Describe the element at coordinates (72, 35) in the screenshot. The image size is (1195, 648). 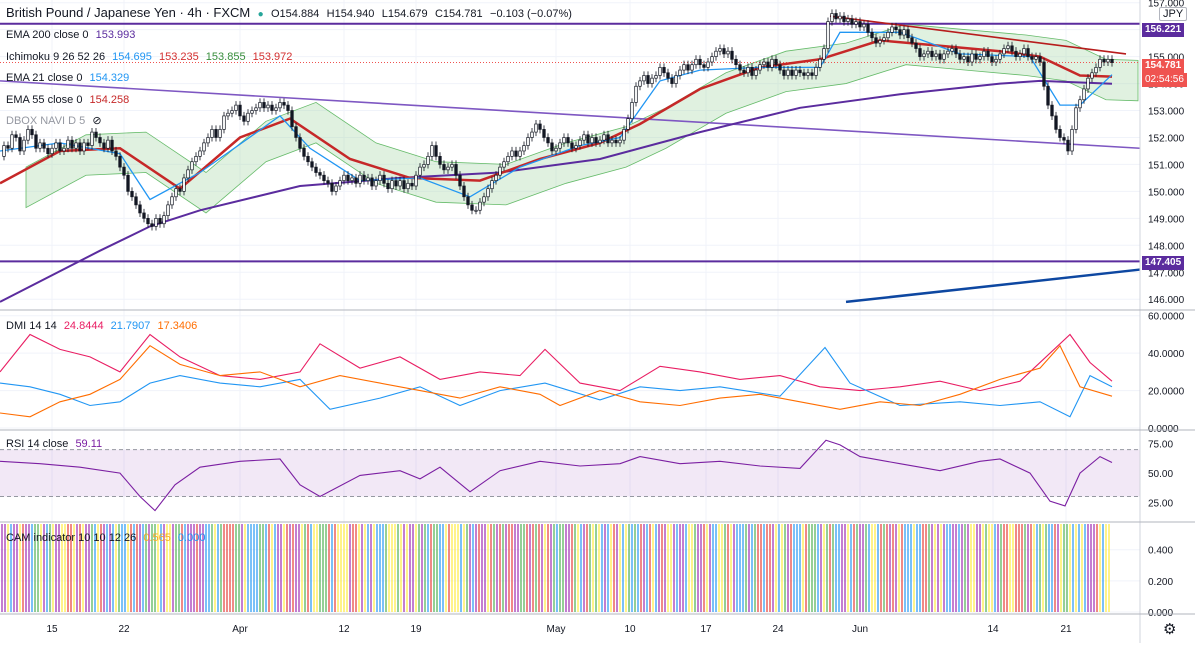
I see `ema200-legend: EMA 200 close 0 153.993` at that location.